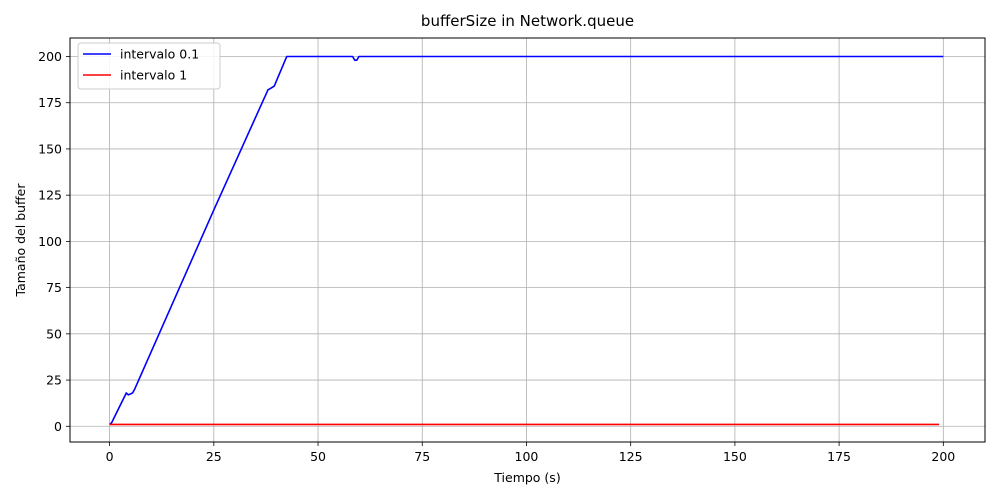 This screenshot has width=1000, height=500. I want to click on y-tick-label: 150, so click(50, 148).